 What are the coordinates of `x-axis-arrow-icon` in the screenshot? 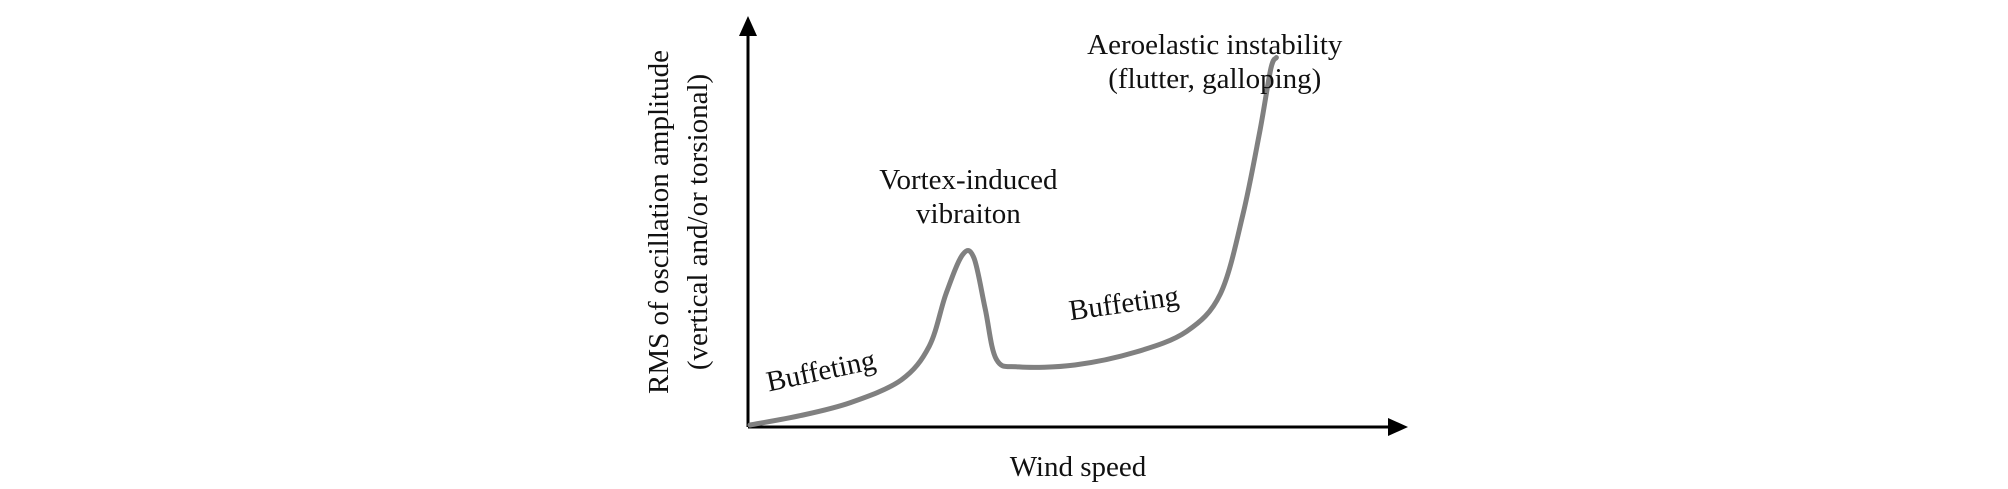 It's located at (1398, 427).